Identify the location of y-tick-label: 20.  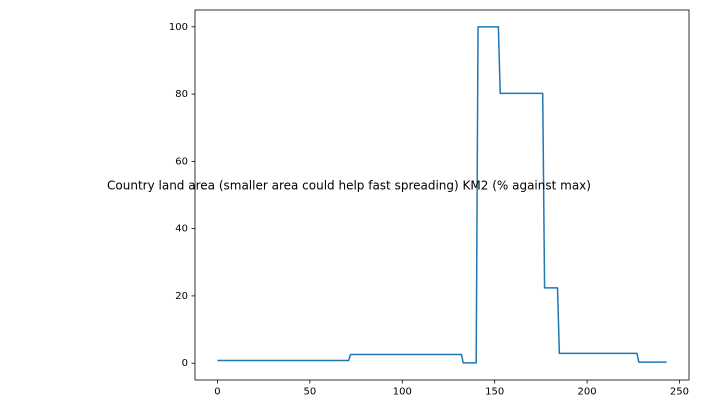
(181, 296).